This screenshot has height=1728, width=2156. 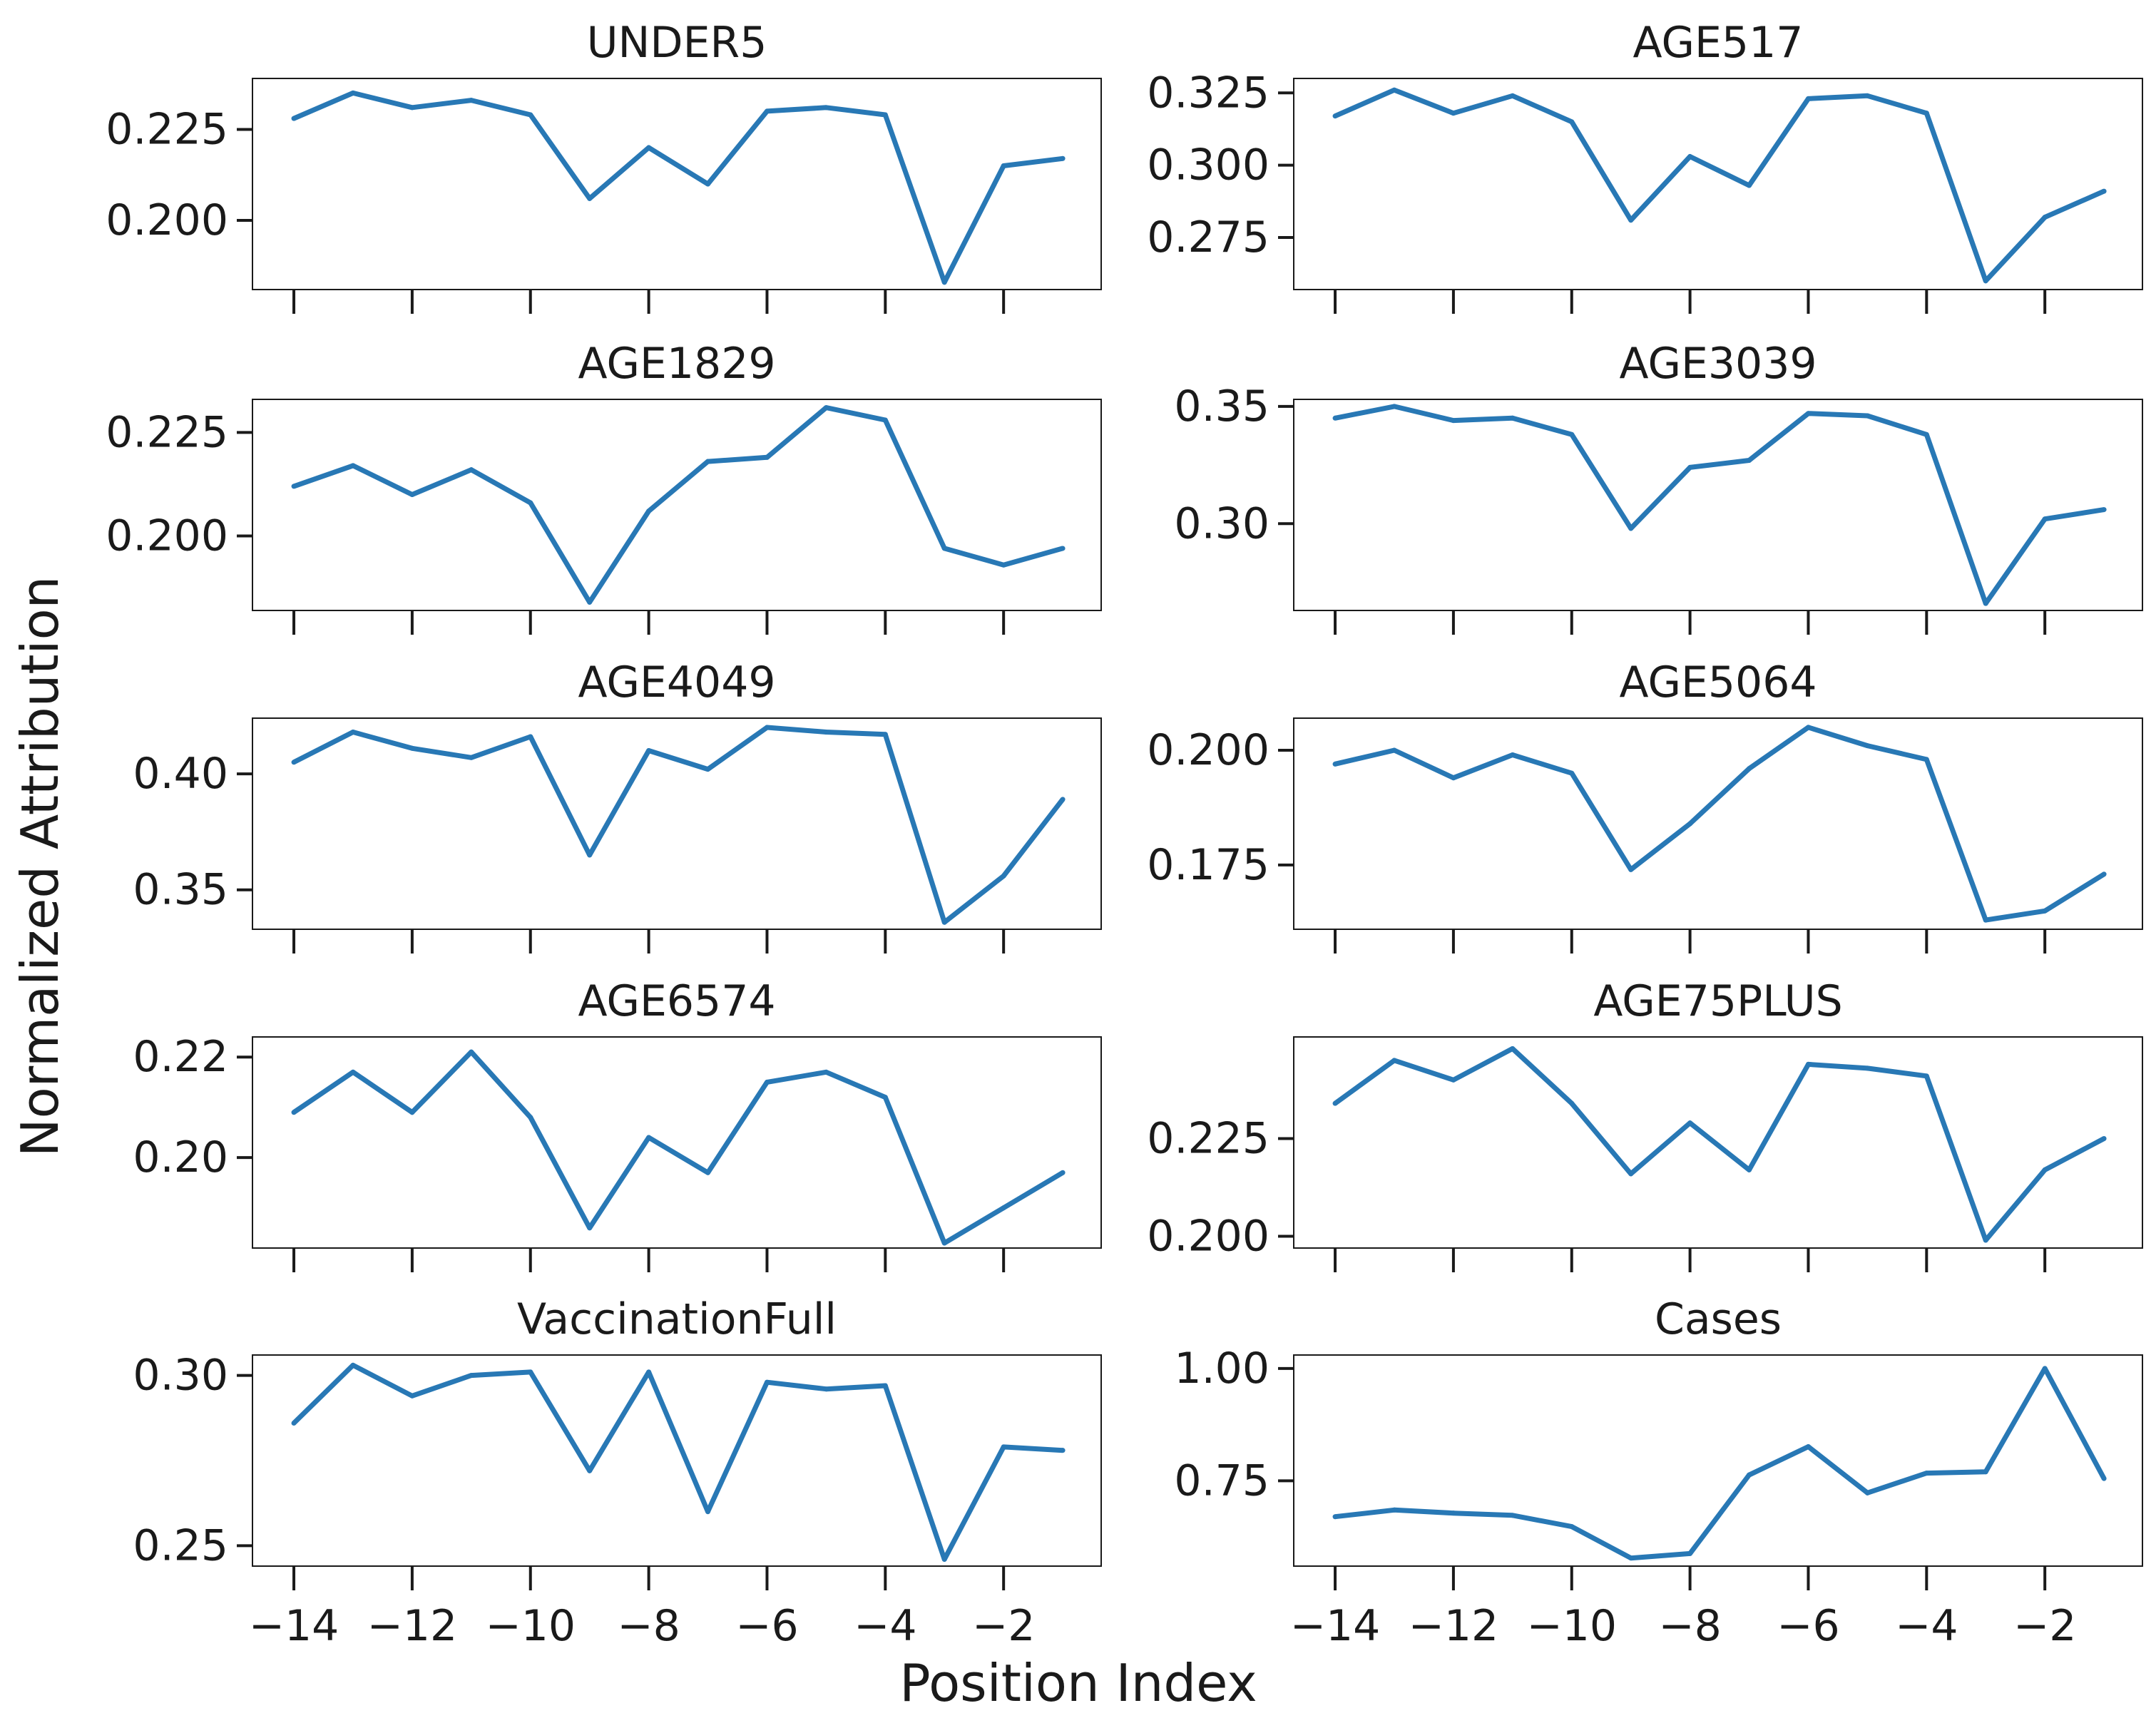 I want to click on x-tick-label: −8, so click(x=1690, y=1626).